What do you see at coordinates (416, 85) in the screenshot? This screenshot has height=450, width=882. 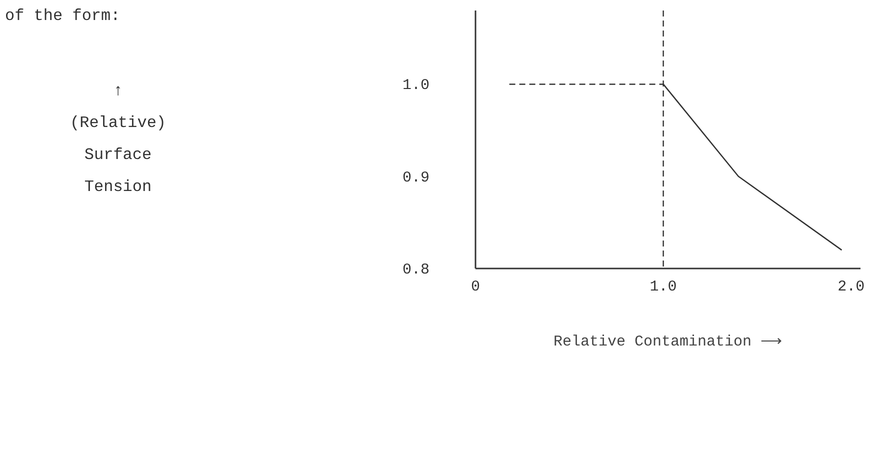 I see `y-tick-label: 1.0` at bounding box center [416, 85].